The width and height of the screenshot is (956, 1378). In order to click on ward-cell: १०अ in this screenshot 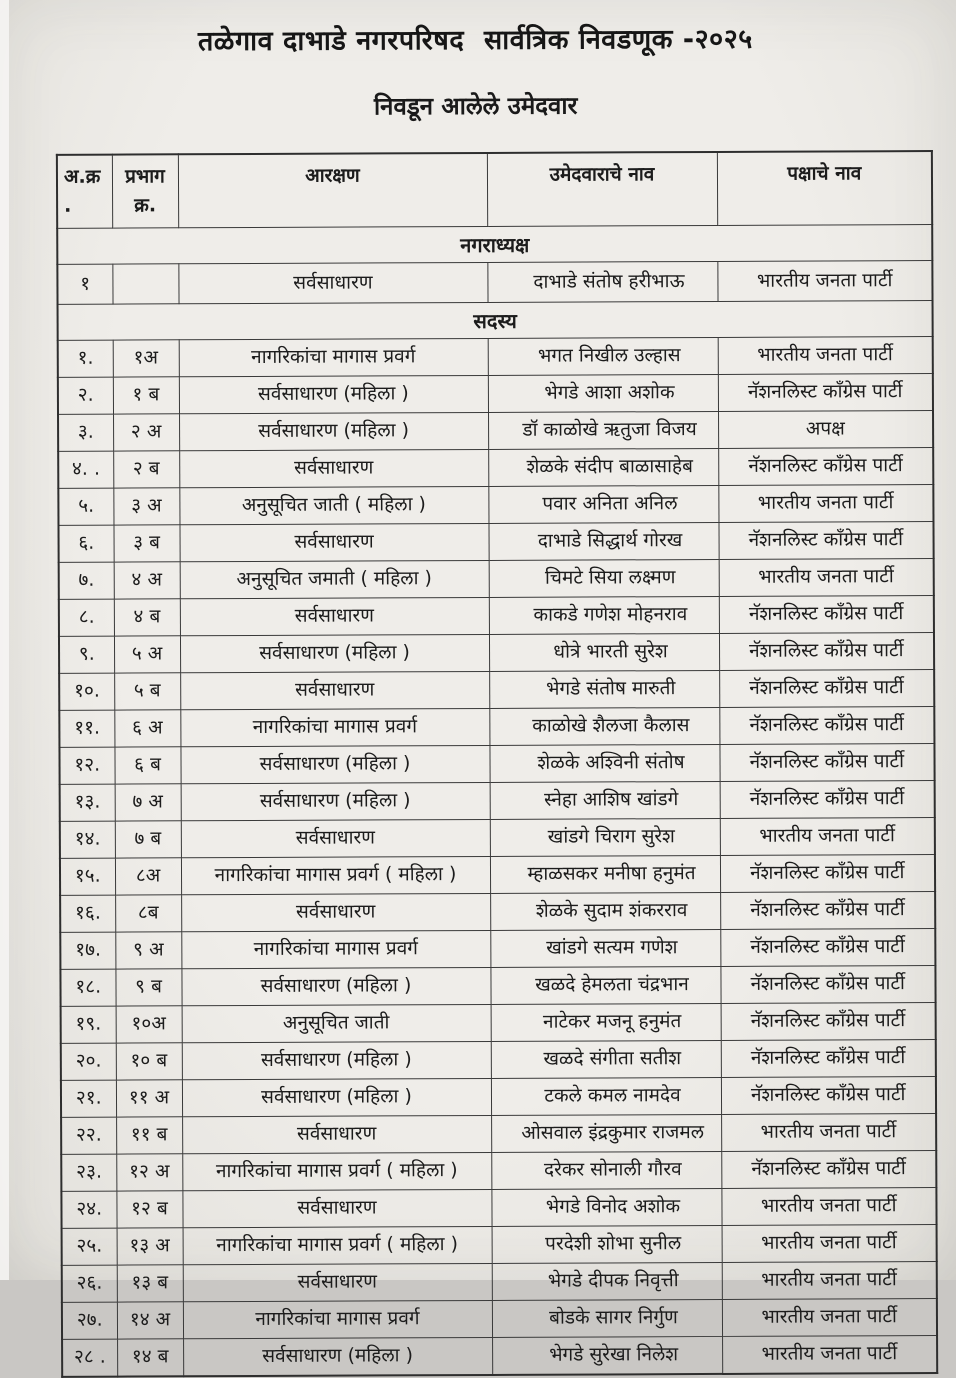, I will do `click(149, 1024)`.